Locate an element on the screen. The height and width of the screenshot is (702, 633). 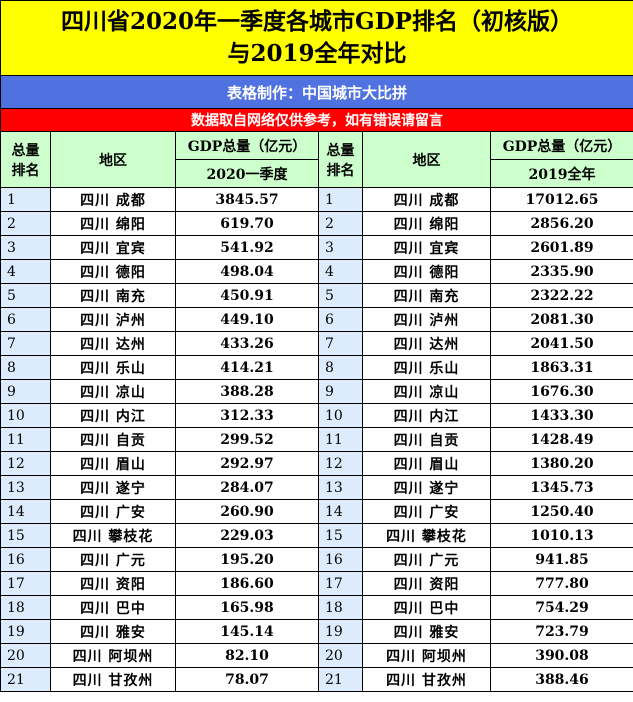
table-row: 17 四川 资阳 186.60 17 四川 资阳 777.80 is located at coordinates (316, 583).